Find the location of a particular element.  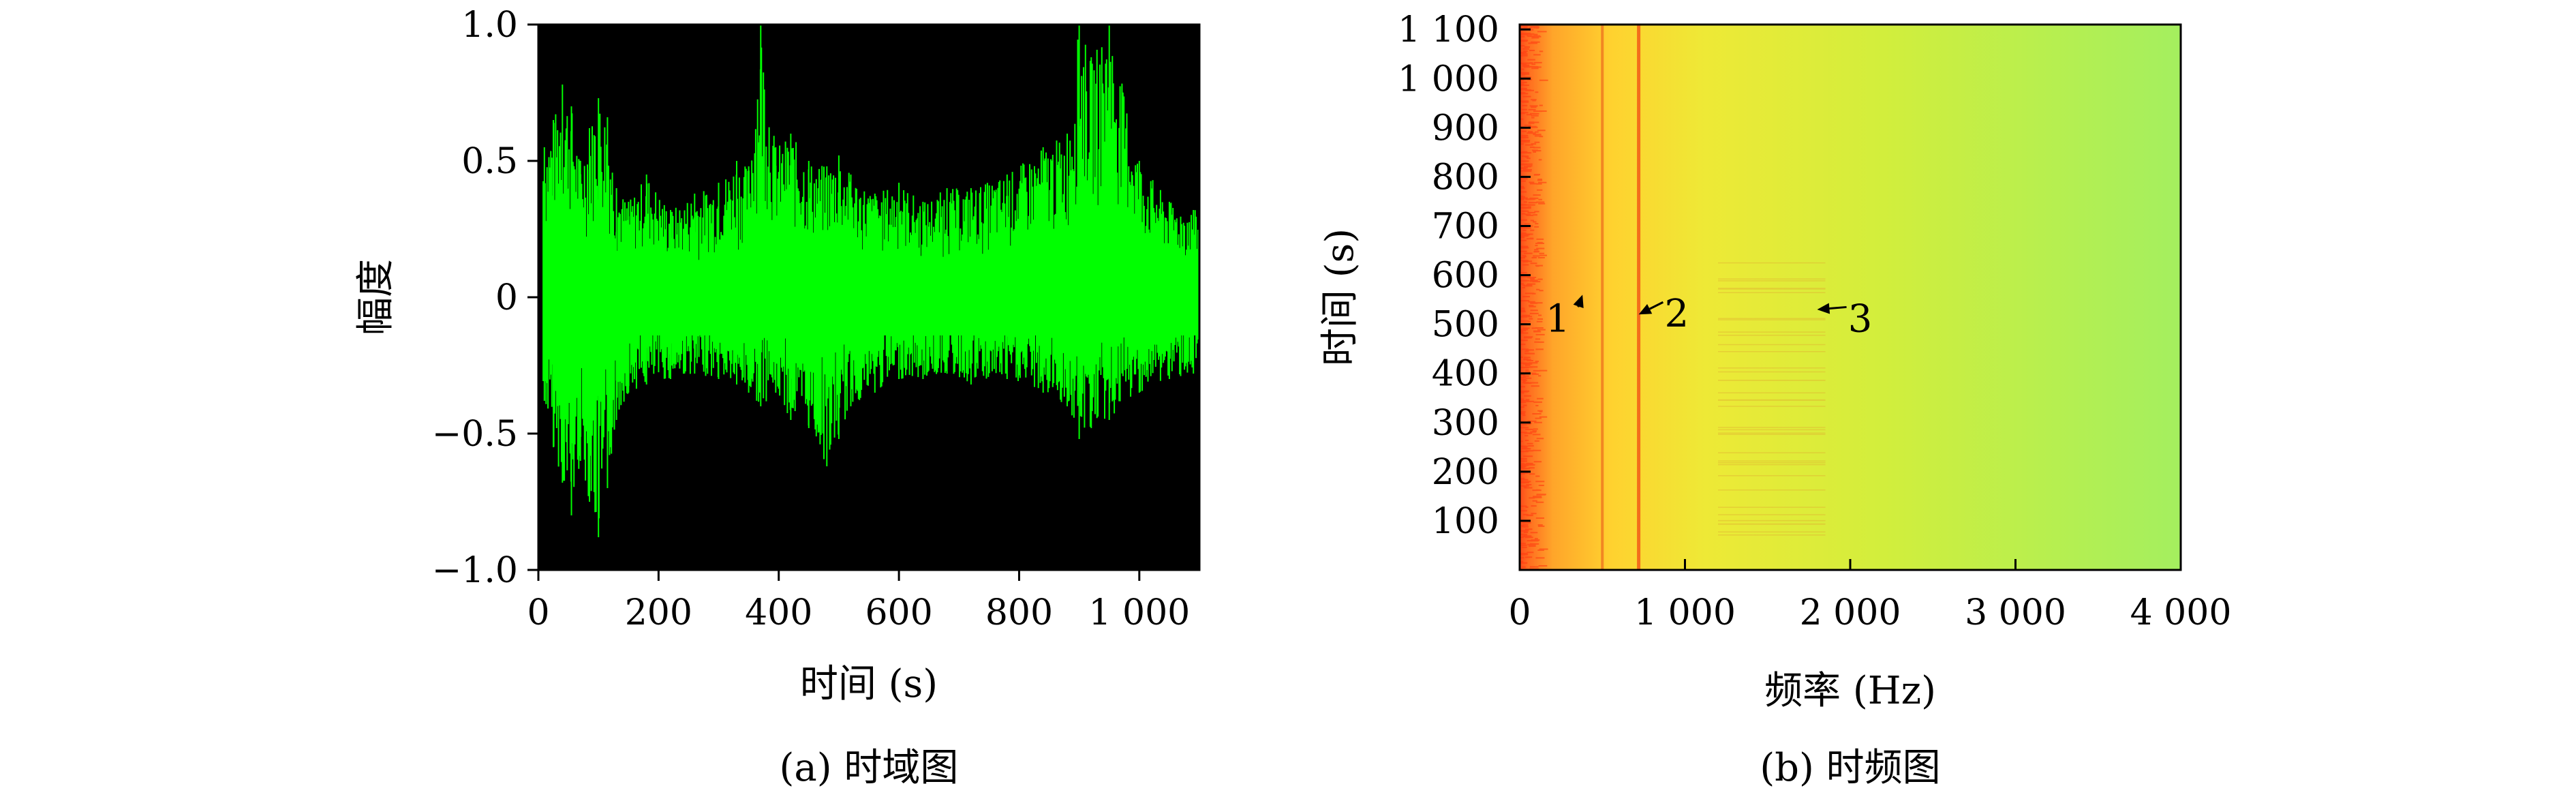

spec-y-tick-label: 400 is located at coordinates (1466, 374).